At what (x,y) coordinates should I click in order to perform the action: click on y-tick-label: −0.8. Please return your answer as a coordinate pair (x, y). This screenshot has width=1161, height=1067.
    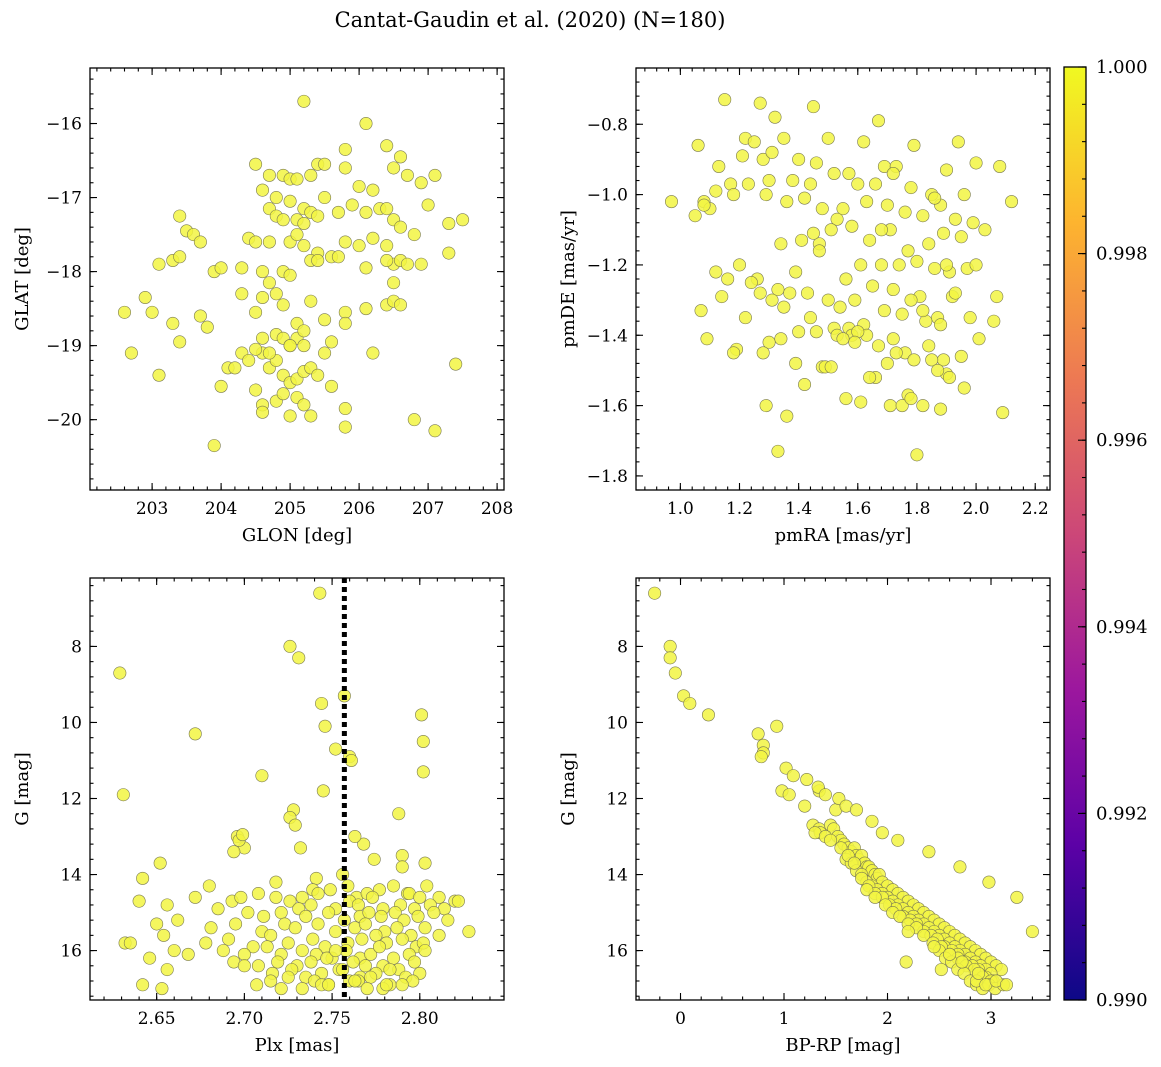
    Looking at the image, I should click on (607, 125).